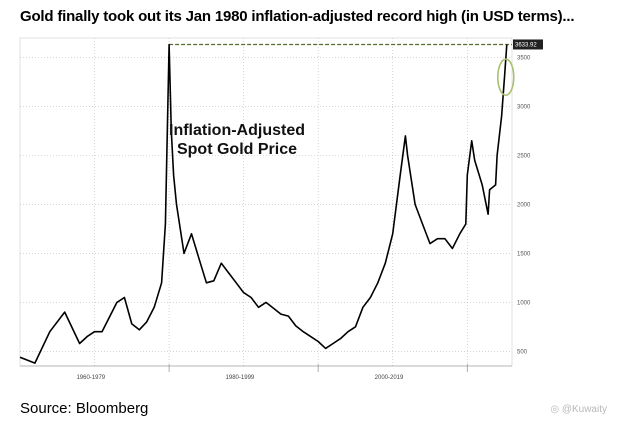 The height and width of the screenshot is (428, 621). What do you see at coordinates (84, 408) in the screenshot?
I see `source-note: Source: Bloomberg` at bounding box center [84, 408].